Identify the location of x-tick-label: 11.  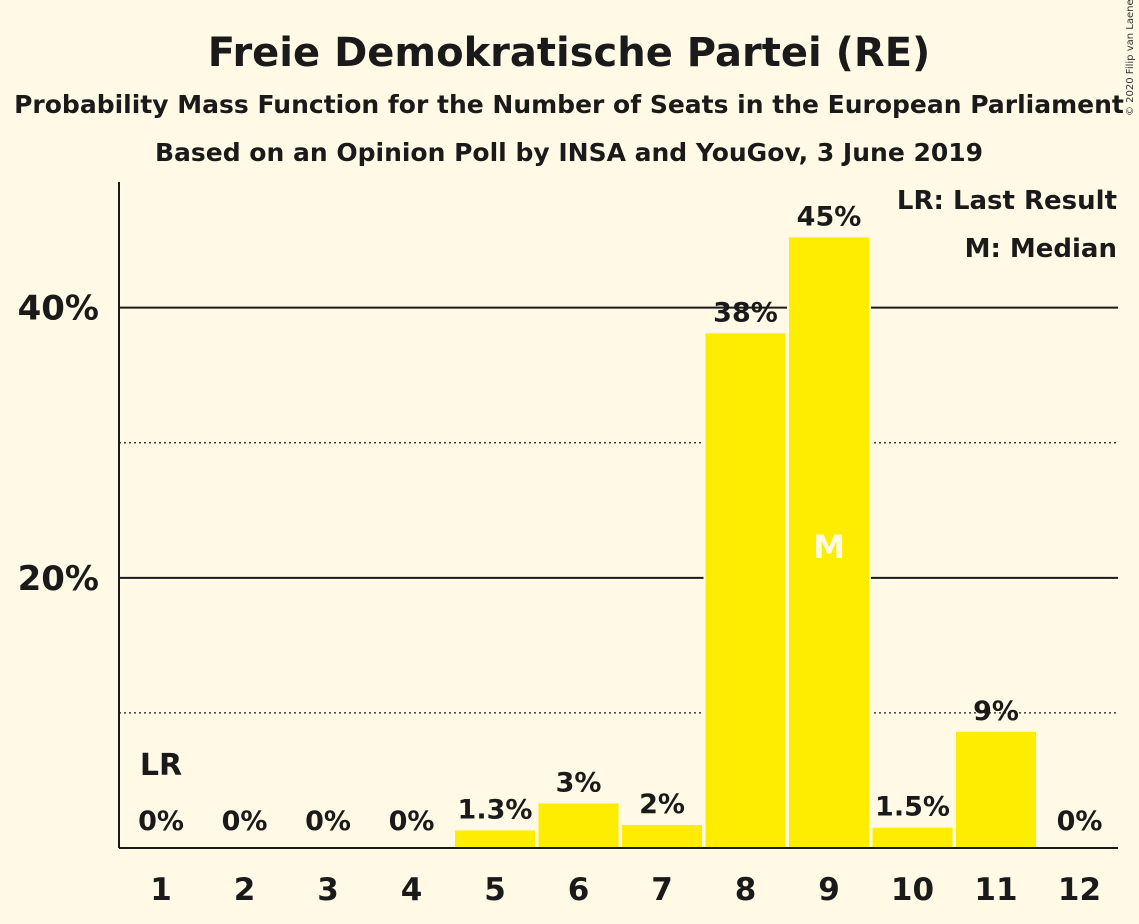
(995, 890).